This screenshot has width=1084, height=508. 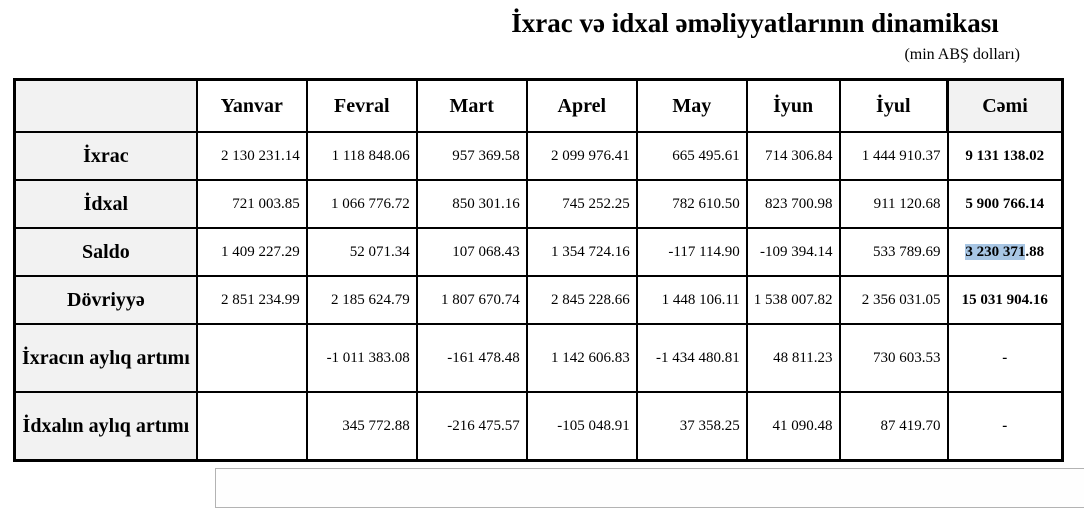 What do you see at coordinates (581, 156) in the screenshot?
I see `cell-value: 2 099 976.41` at bounding box center [581, 156].